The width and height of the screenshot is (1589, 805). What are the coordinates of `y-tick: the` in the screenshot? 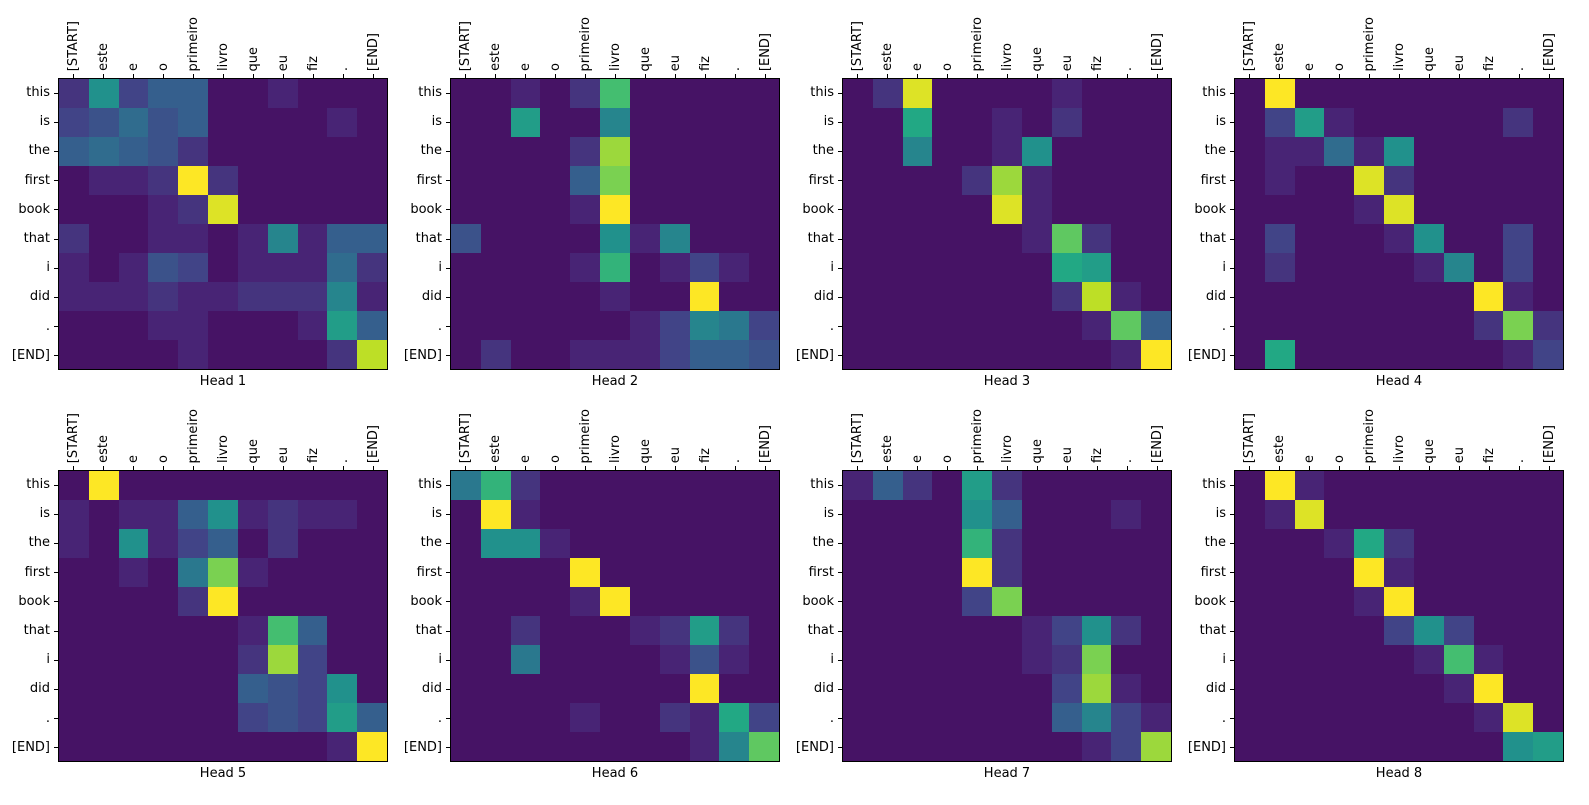 It's located at (816, 150).